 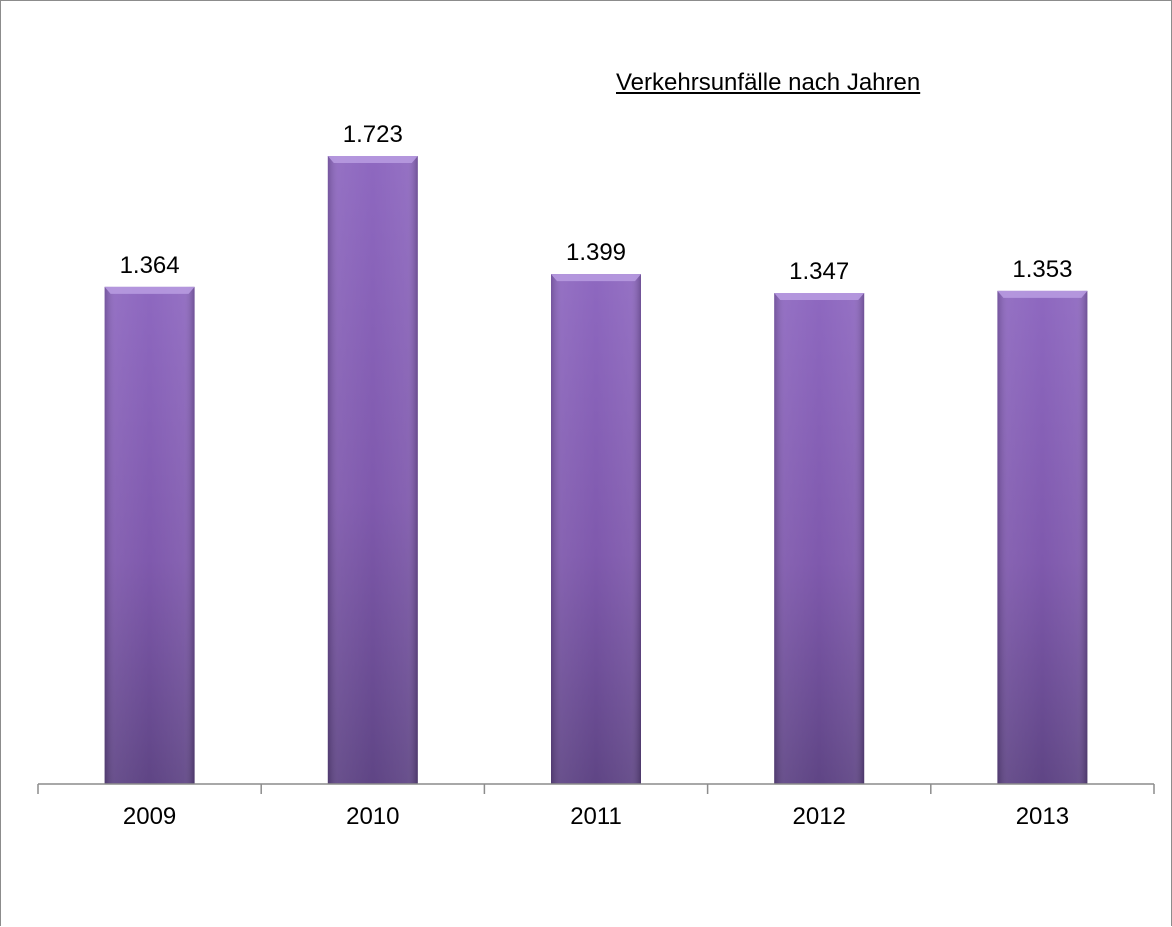 I want to click on x-tick-label-2009: 2009, so click(x=149, y=816).